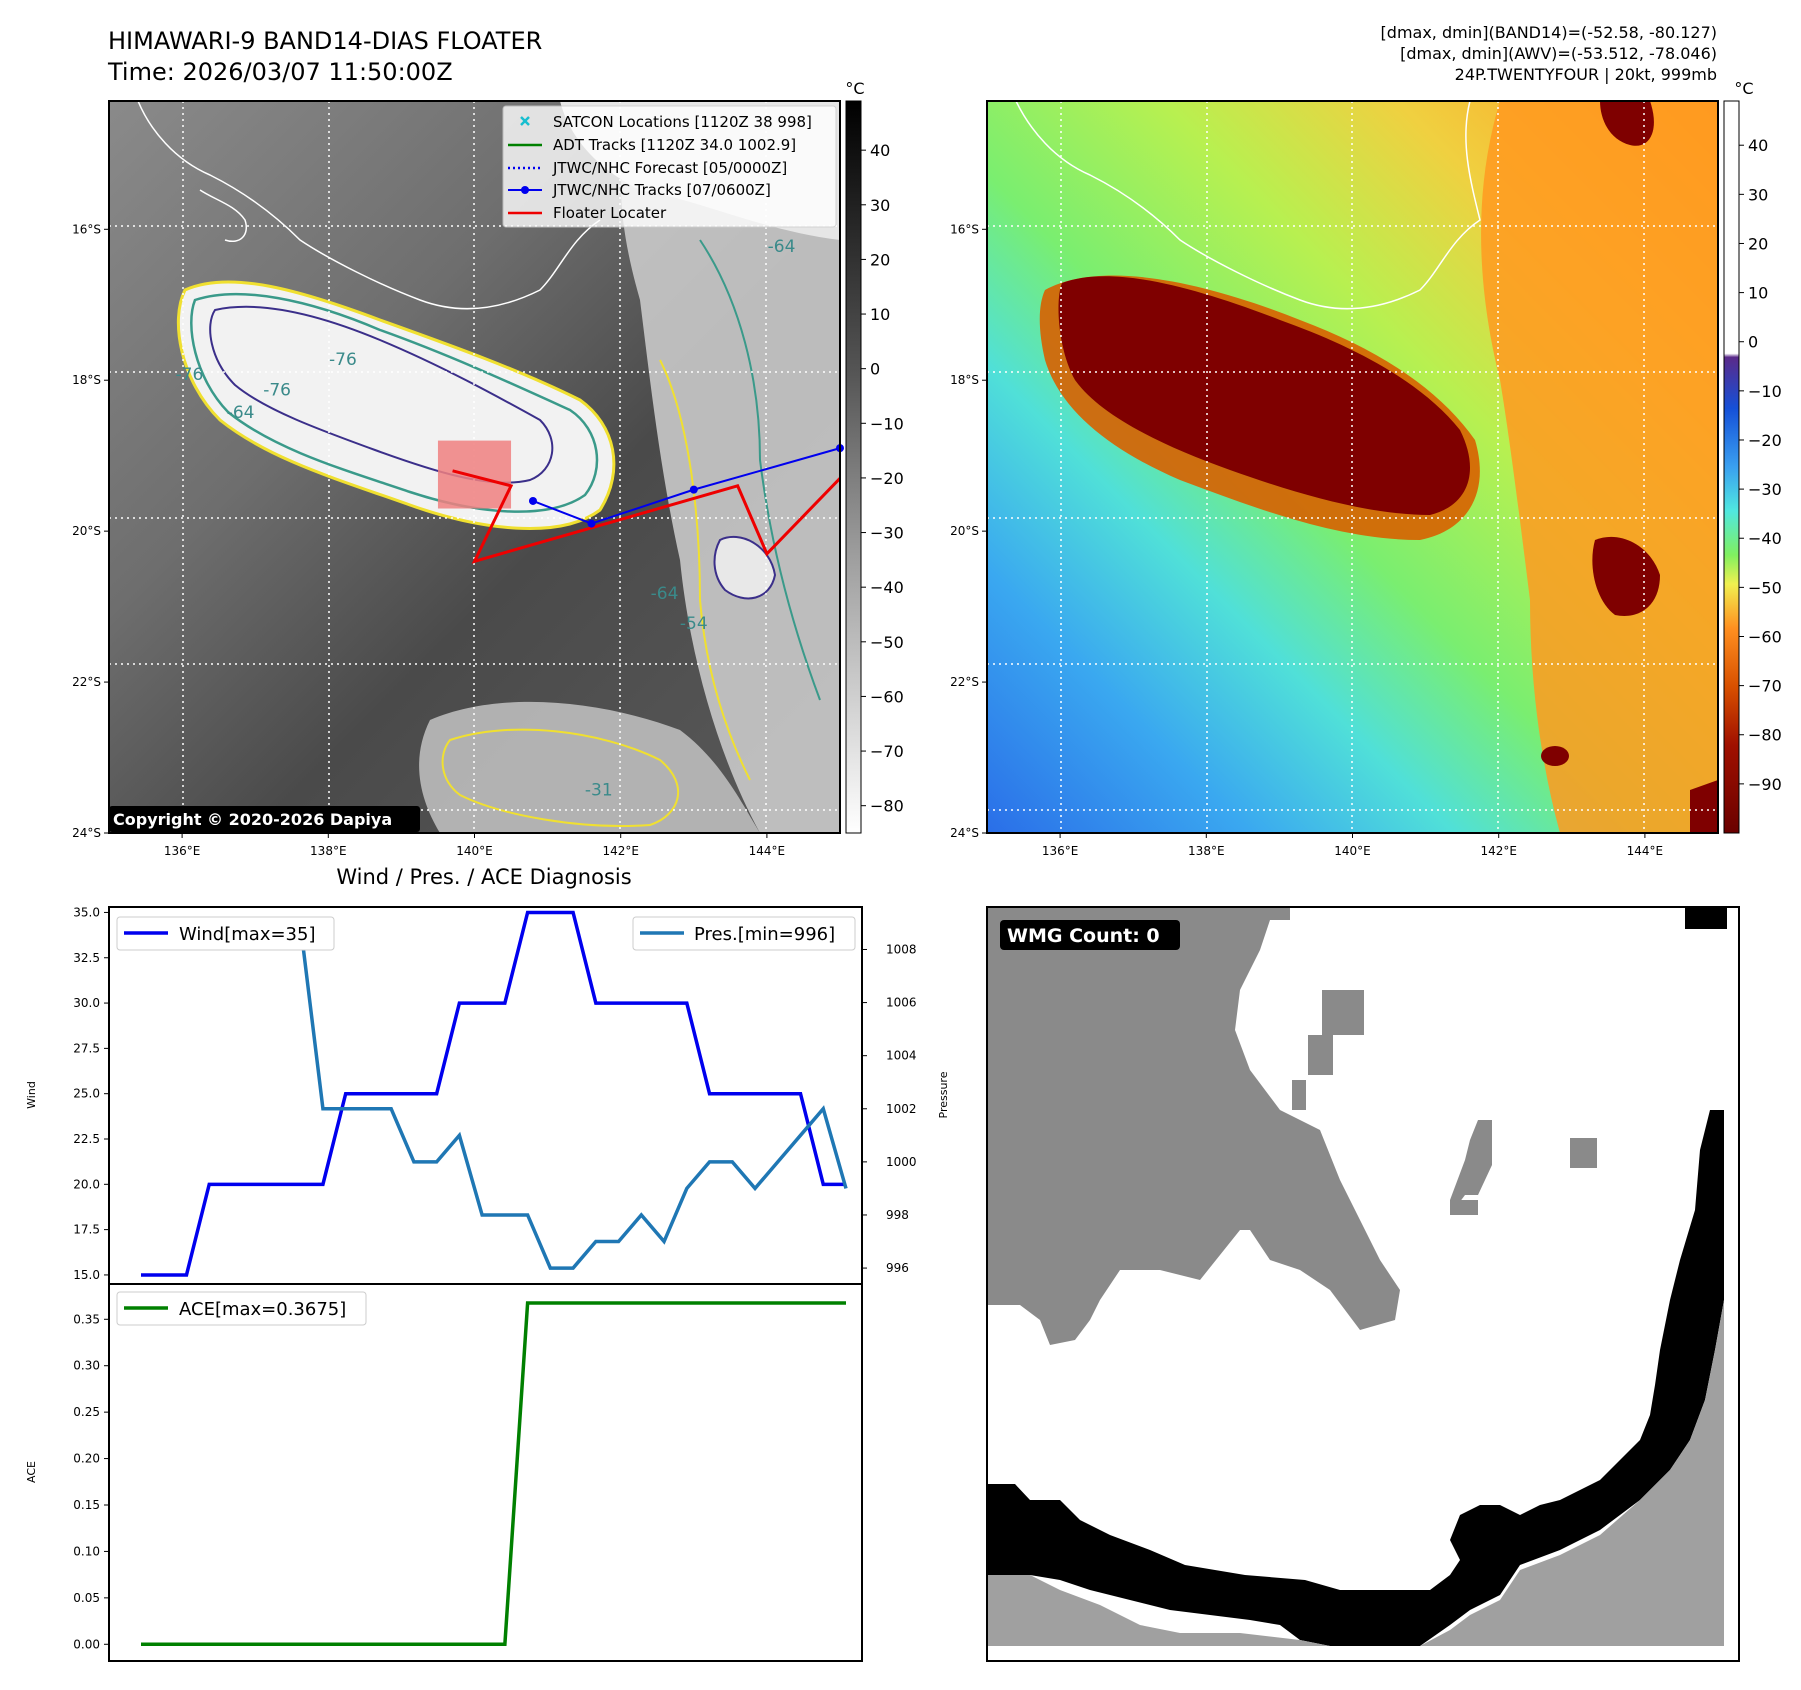 The width and height of the screenshot is (1801, 1690). Describe the element at coordinates (1083, 936) in the screenshot. I see `wmg-count-label: WMG Count: 0` at that location.